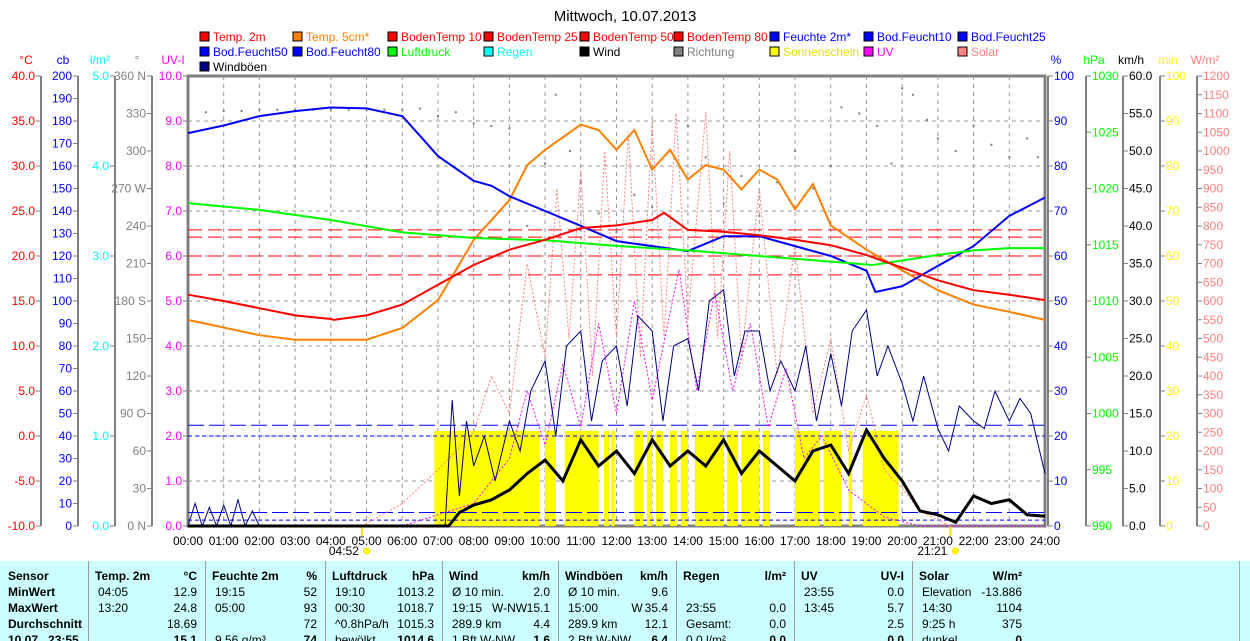 Image resolution: width=1250 pixels, height=641 pixels. Describe the element at coordinates (616, 234) in the screenshot. I see `series-line-luftdruck` at that location.